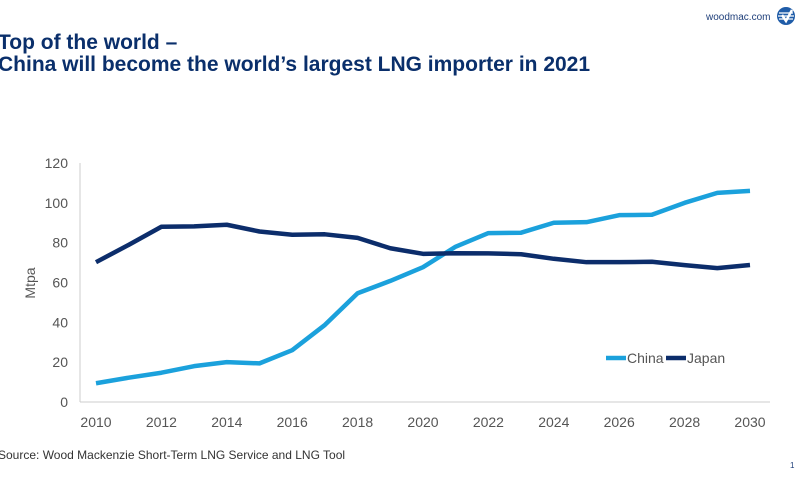 Image resolution: width=800 pixels, height=480 pixels. Describe the element at coordinates (488, 422) in the screenshot. I see `x-tick-label: 2022` at that location.